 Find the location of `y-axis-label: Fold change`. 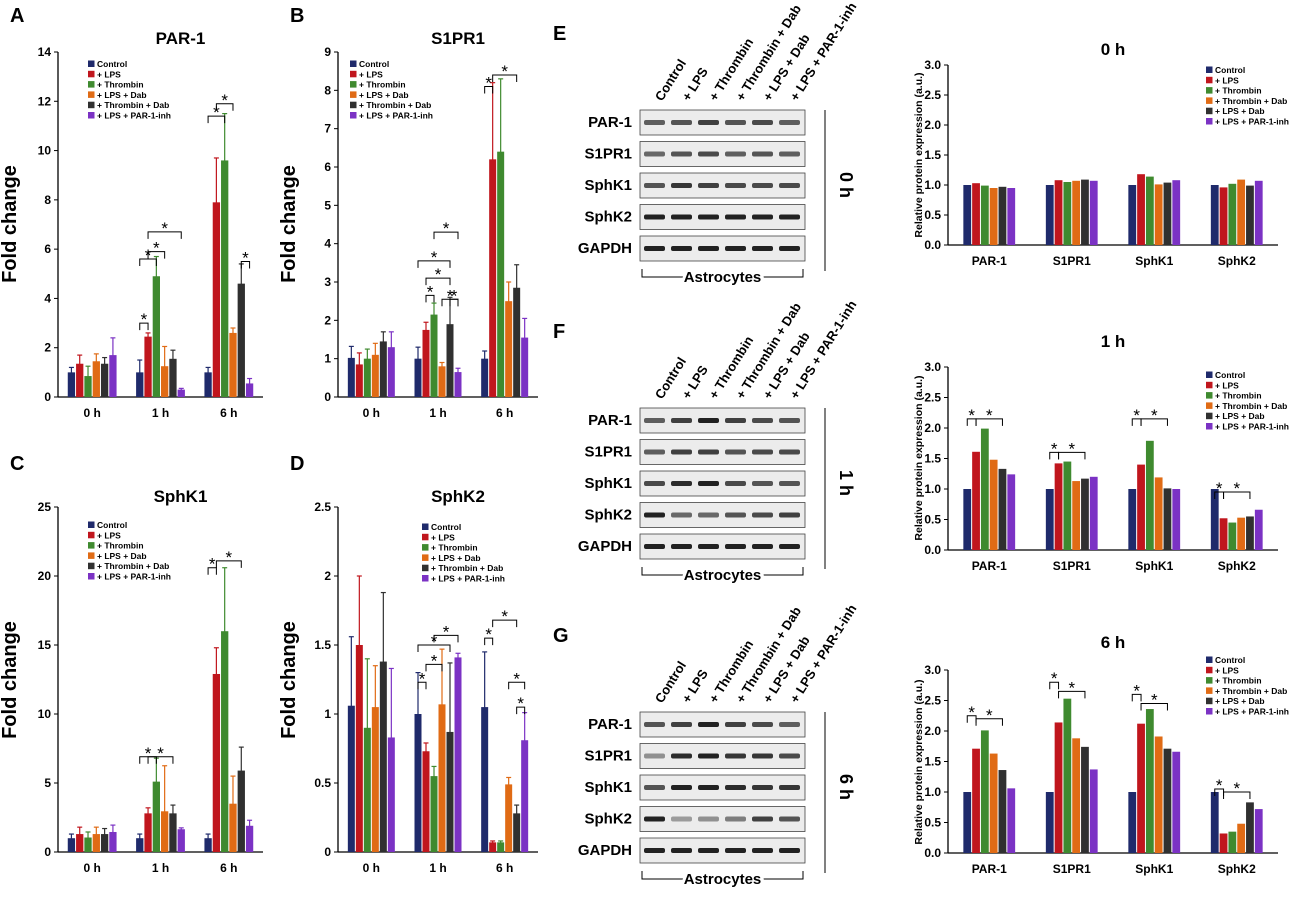

y-axis-label: Fold change is located at coordinates (10, 224).